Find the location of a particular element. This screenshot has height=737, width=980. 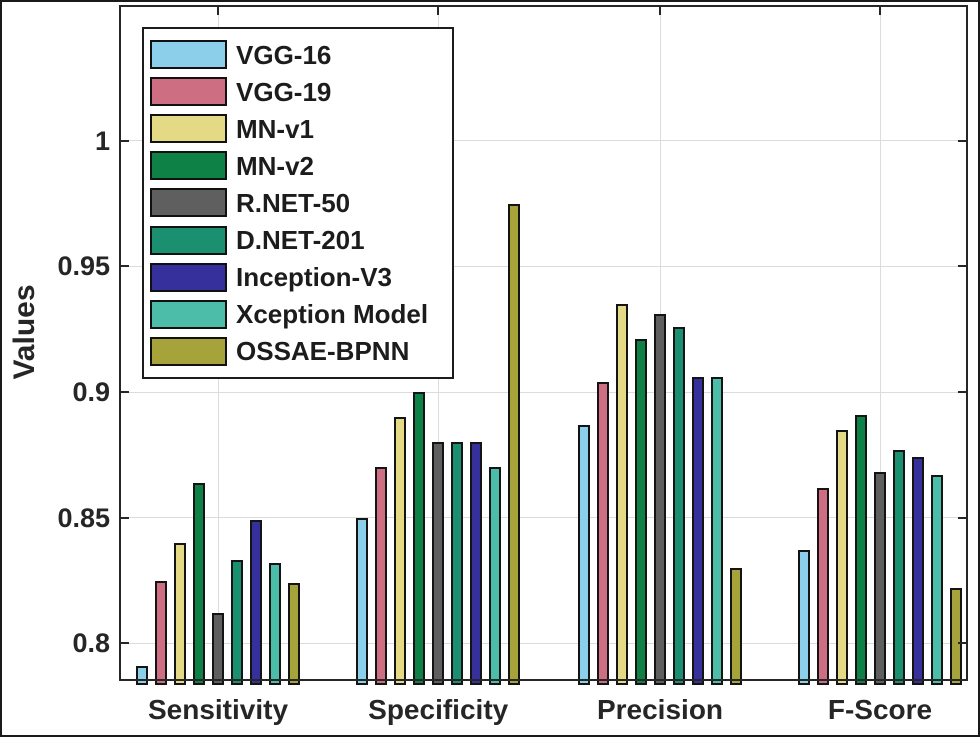

legend-item-xception-model: Xception Model is located at coordinates (298, 314).